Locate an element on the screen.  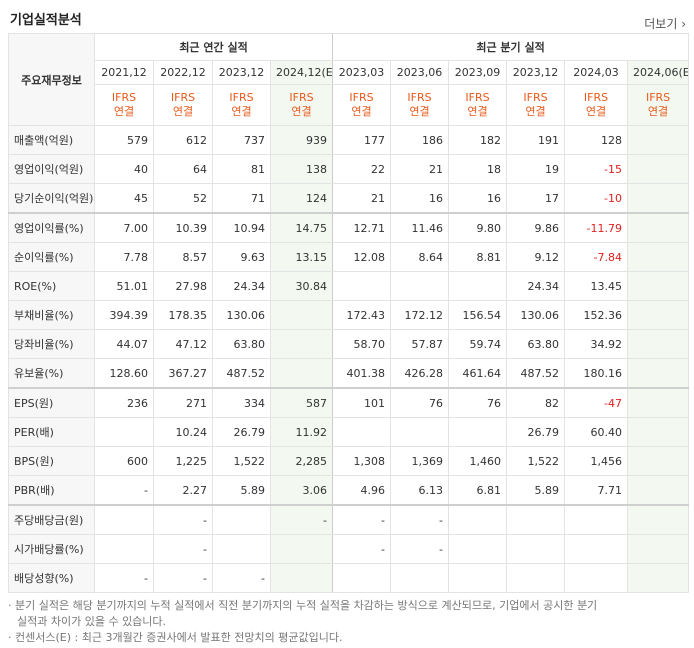
value-cell: 7.00 is located at coordinates (124, 227).